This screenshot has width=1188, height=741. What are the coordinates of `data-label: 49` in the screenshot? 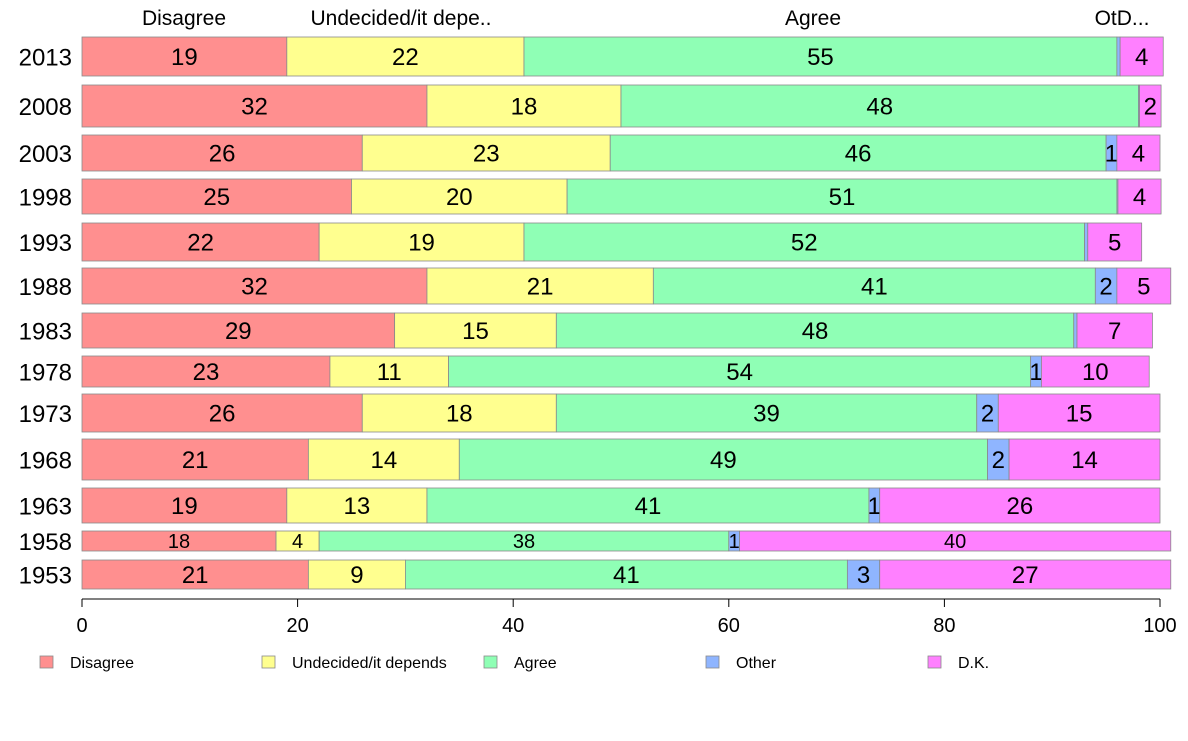 It's located at (723, 460).